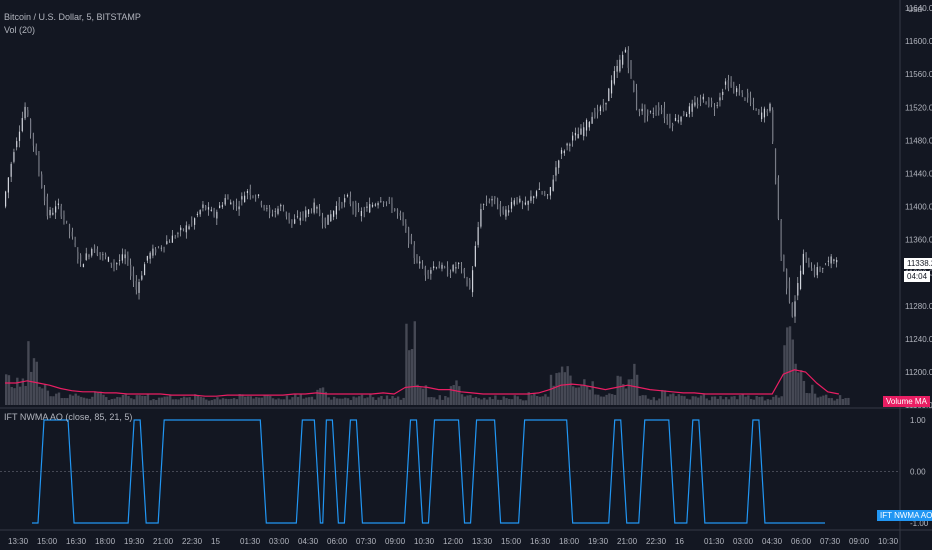 The height and width of the screenshot is (550, 932). Describe the element at coordinates (906, 401) in the screenshot. I see `volume-ma-badge: Volume MA` at that location.